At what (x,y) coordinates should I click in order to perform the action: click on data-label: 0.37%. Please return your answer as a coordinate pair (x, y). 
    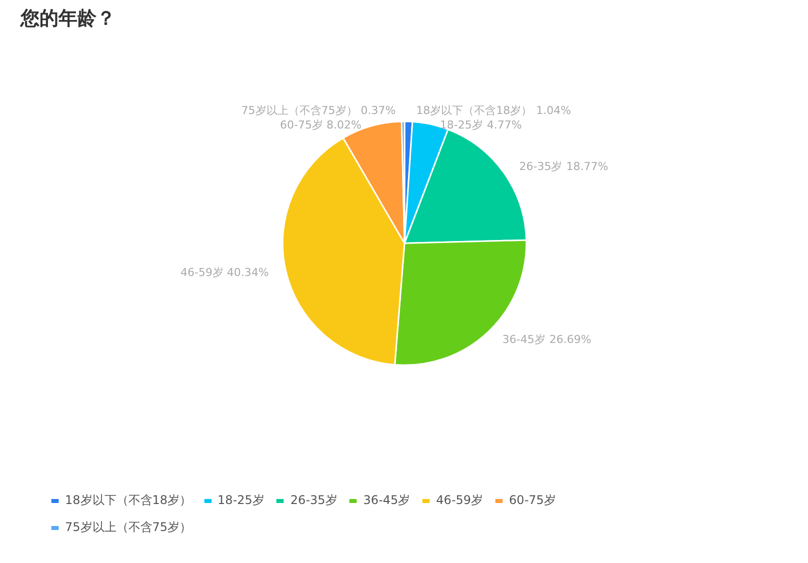
    Looking at the image, I should click on (378, 111).